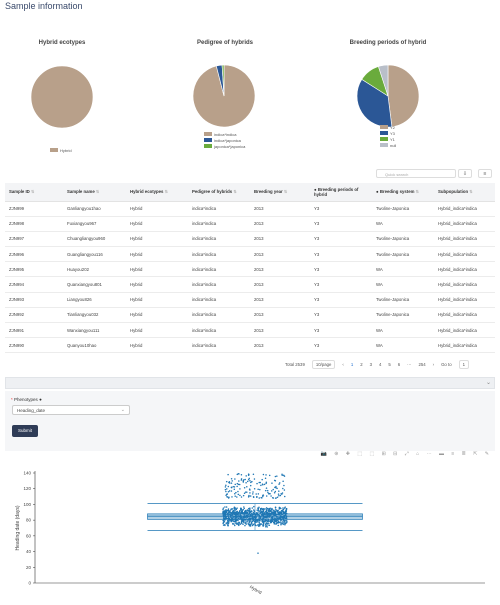 This screenshot has height=605, width=500. I want to click on legend-label: japonica*japonica, so click(230, 146).